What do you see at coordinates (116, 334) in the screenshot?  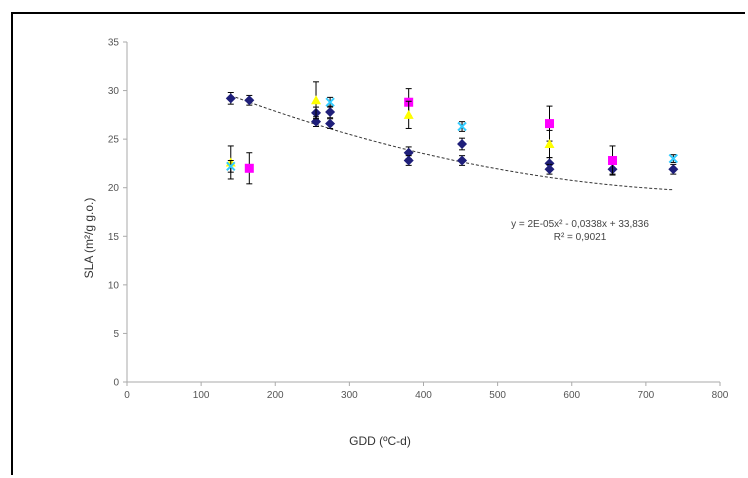 I see `y-tick-label: 5` at bounding box center [116, 334].